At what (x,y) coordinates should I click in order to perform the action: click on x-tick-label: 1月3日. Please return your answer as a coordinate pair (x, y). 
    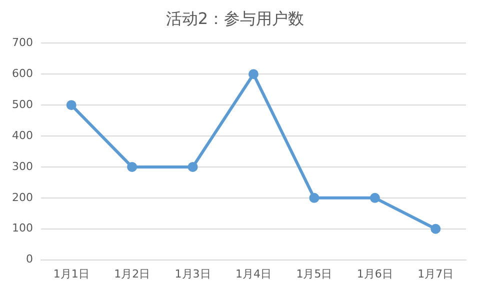
    Looking at the image, I should click on (192, 273).